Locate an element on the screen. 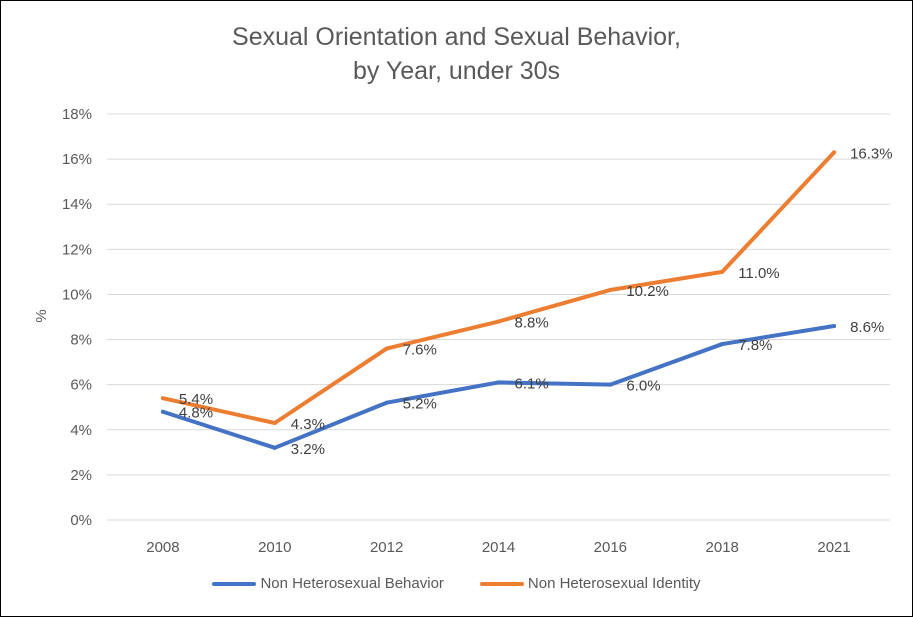 The image size is (913, 617). data-label: 7.6% is located at coordinates (420, 350).